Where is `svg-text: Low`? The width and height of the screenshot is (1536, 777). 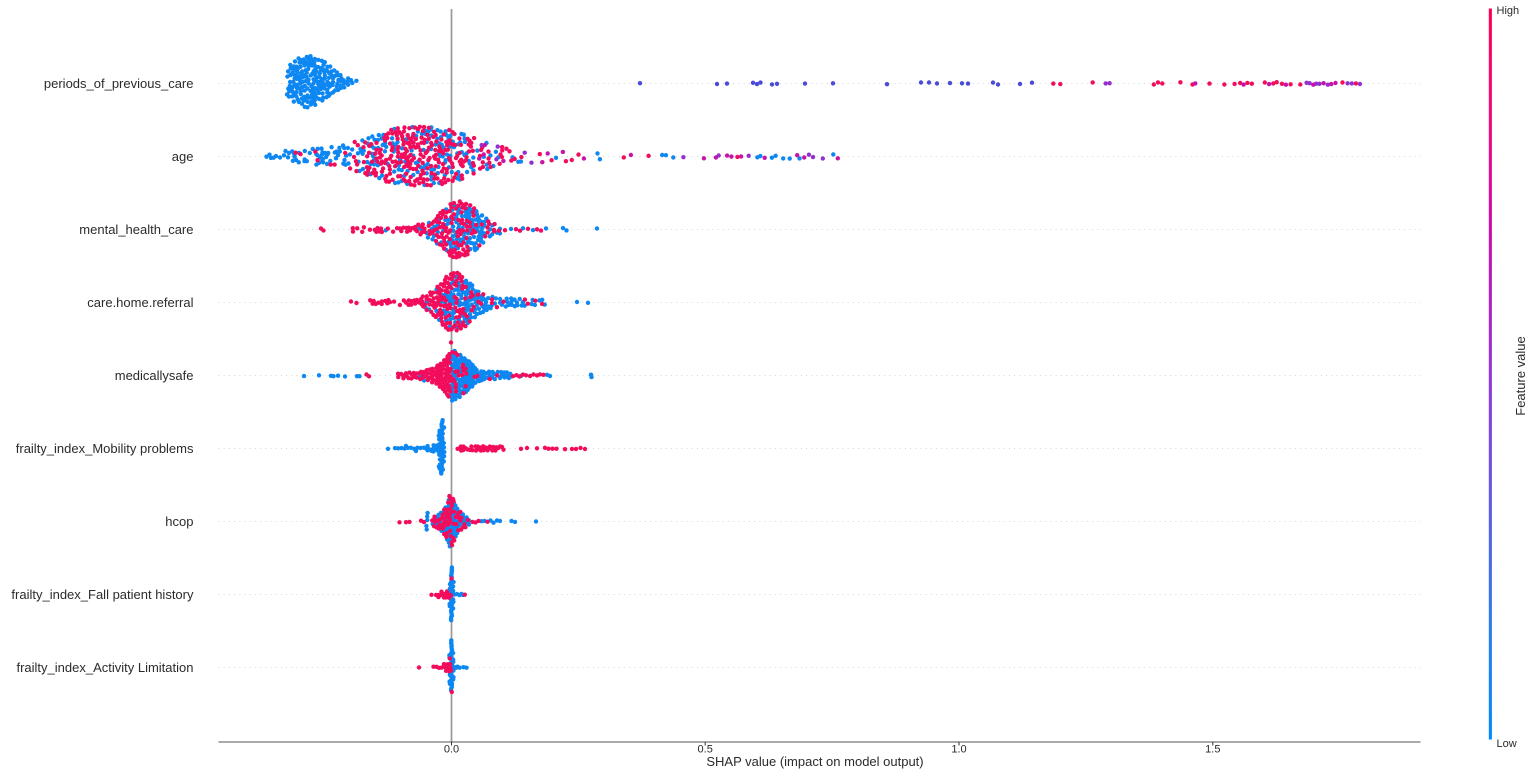 svg-text: Low is located at coordinates (1507, 744).